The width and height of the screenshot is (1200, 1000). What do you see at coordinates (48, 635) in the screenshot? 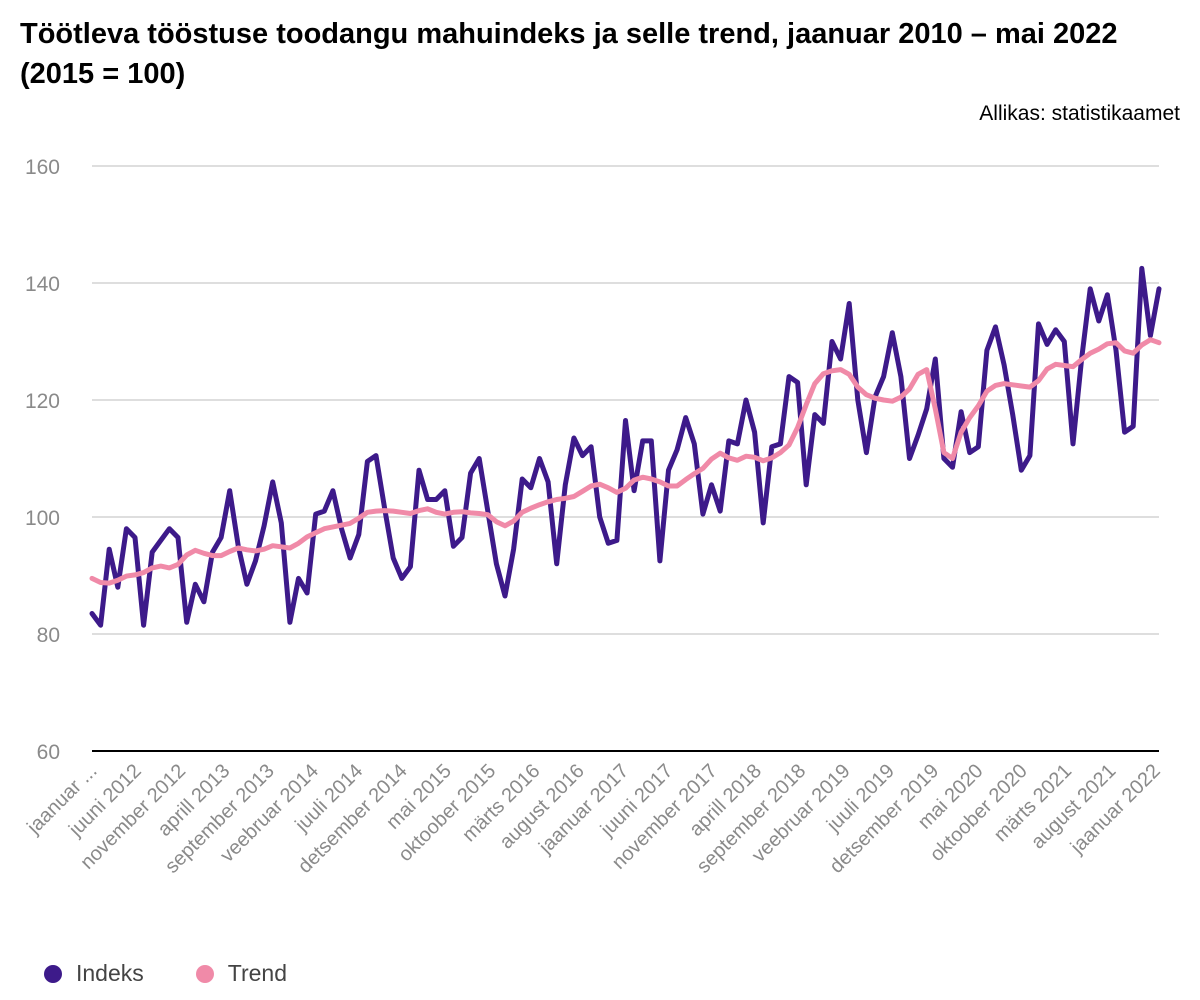
I see `y-tick-label-80: 80` at bounding box center [48, 635].